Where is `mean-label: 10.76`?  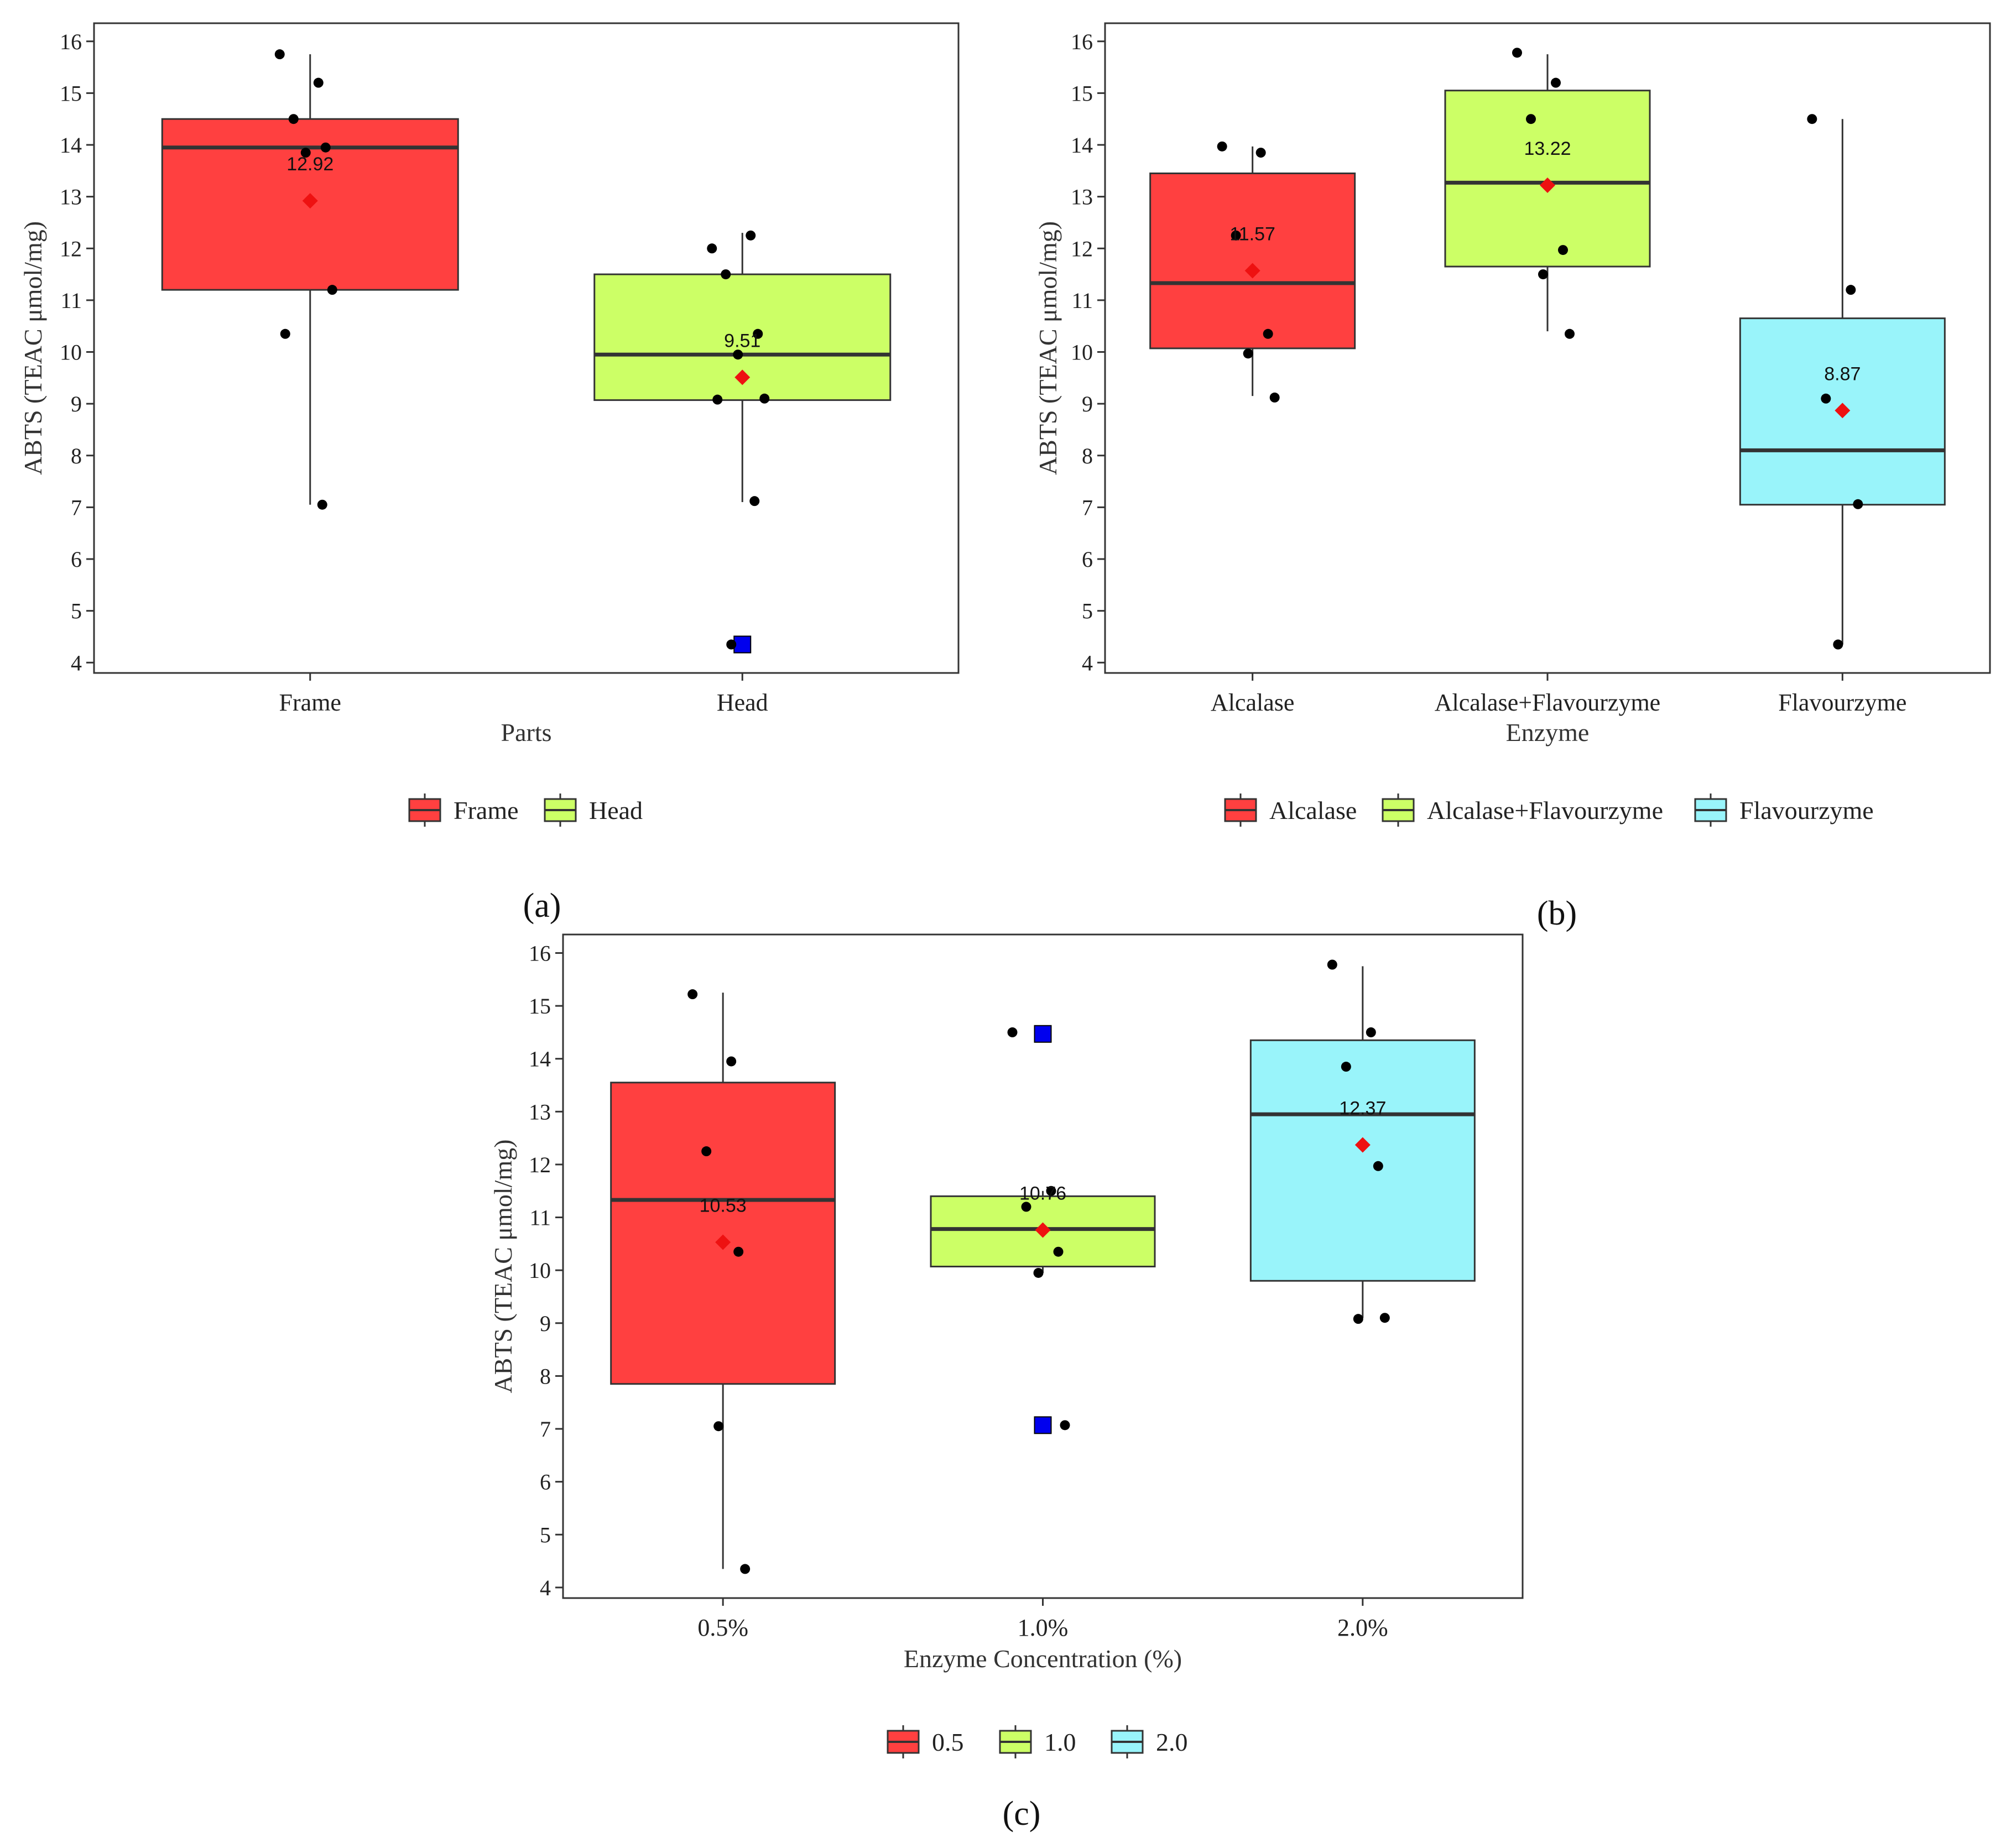 mean-label: 10.76 is located at coordinates (1042, 1193).